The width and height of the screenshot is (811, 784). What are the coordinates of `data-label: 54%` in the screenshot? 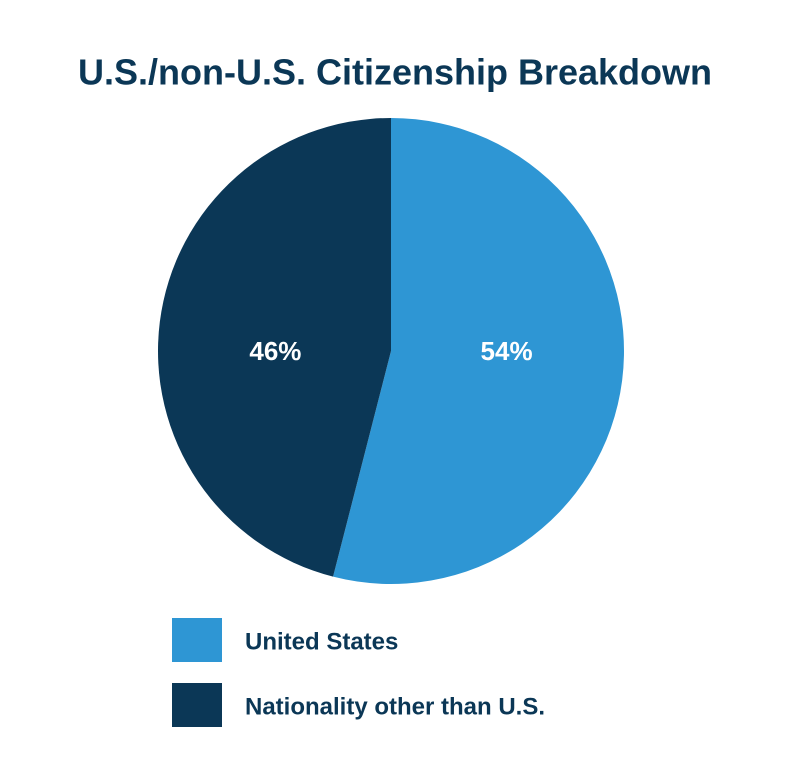 It's located at (507, 351).